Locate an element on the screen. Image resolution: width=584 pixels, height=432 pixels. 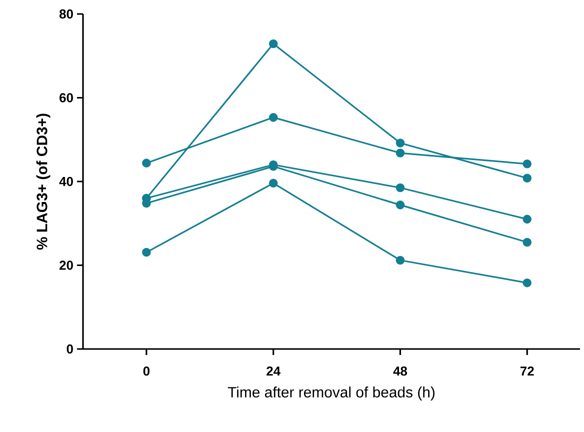
y-tick-label: 0 is located at coordinates (69, 349).